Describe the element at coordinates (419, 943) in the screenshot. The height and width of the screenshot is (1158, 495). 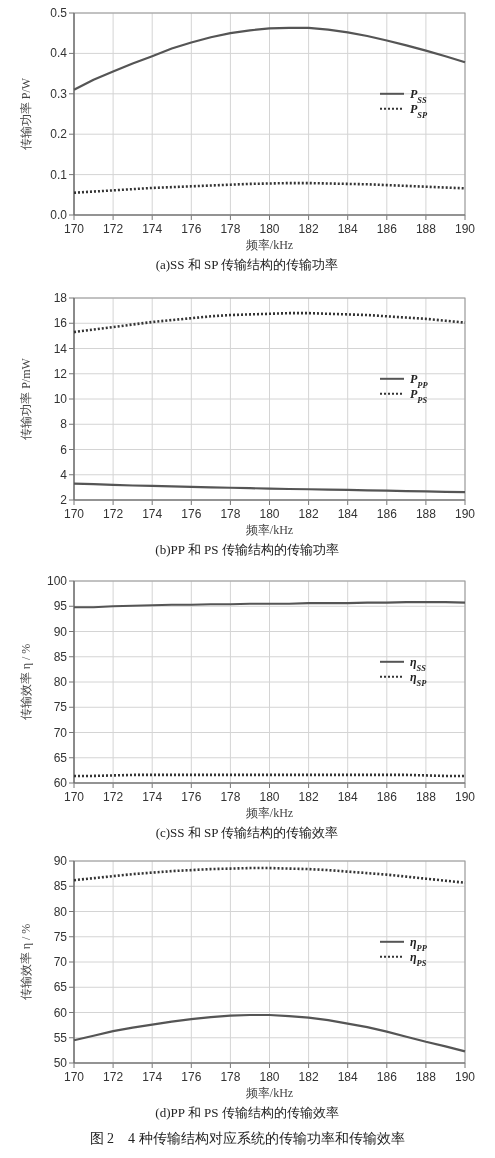
I see `legend-label: η$_{PP}$` at that location.